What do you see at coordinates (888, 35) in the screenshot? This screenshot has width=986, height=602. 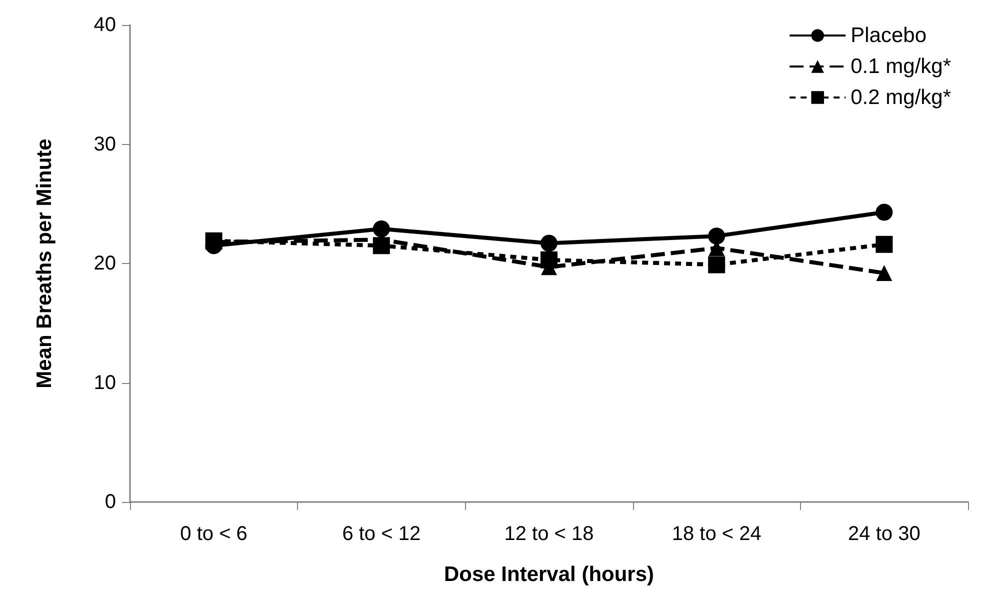 I see `legend-label: Placebo` at bounding box center [888, 35].